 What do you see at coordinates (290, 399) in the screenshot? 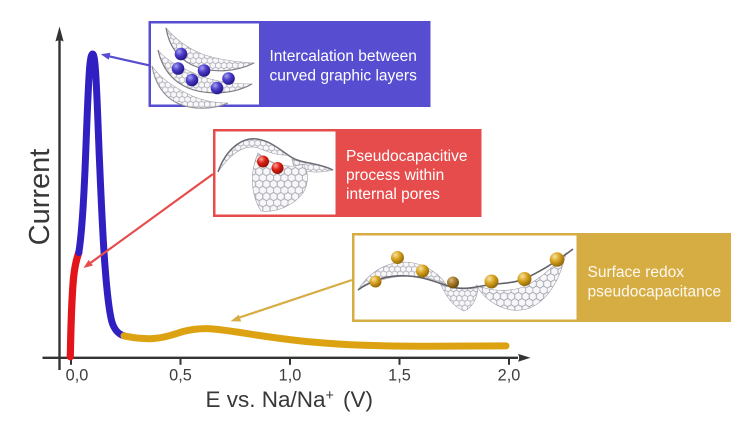
I see `svg-text:E vs. Na/Na+(V): E vs. Na/Na+ (V)` at bounding box center [290, 399].